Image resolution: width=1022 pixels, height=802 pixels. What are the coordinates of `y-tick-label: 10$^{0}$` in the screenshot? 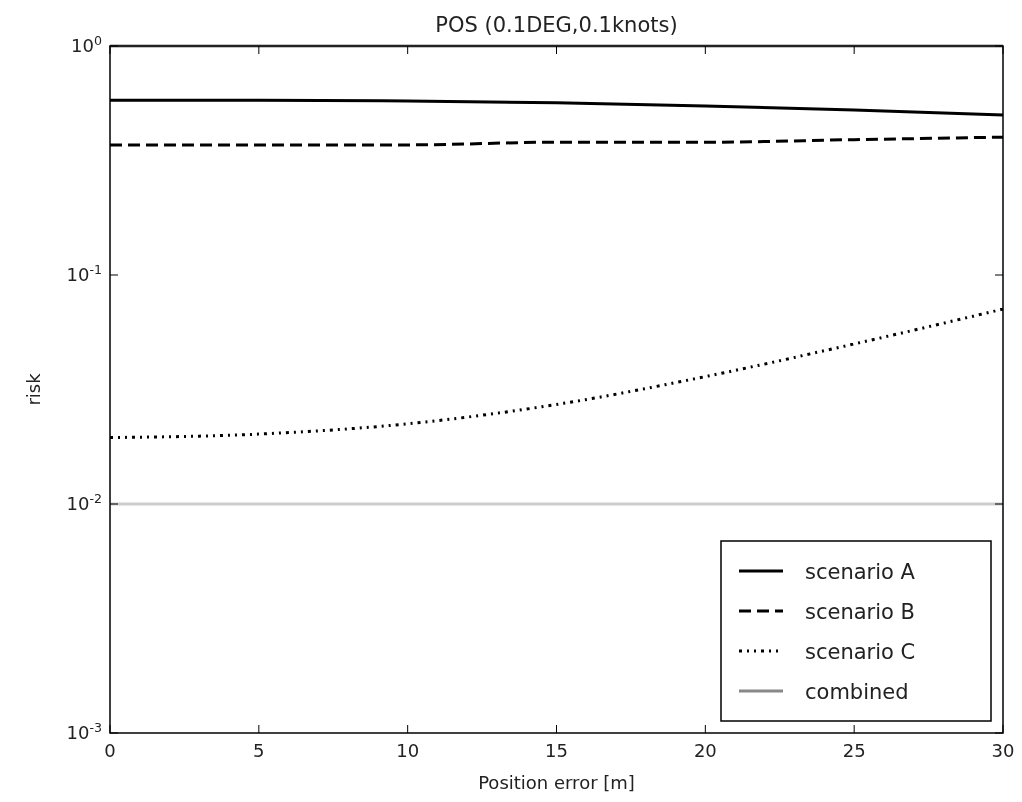 It's located at (86, 44).